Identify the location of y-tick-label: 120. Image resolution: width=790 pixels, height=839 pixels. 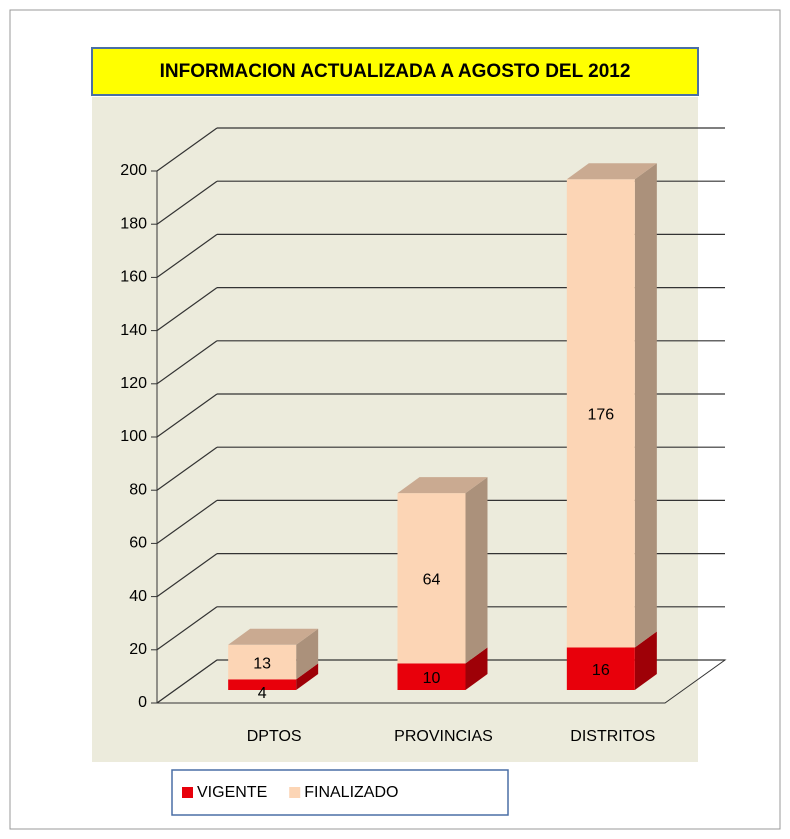
(133, 383).